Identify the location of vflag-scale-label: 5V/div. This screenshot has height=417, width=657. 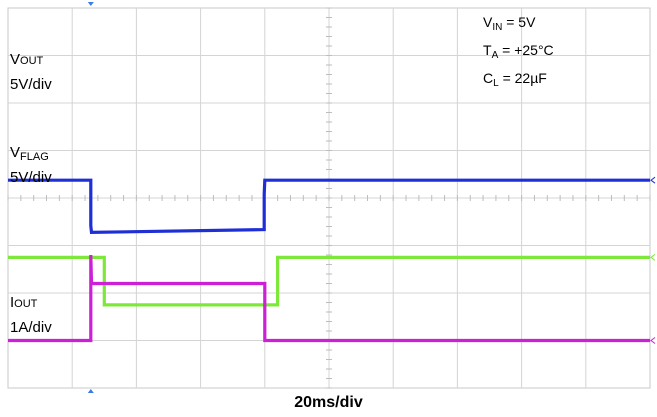
(31, 177).